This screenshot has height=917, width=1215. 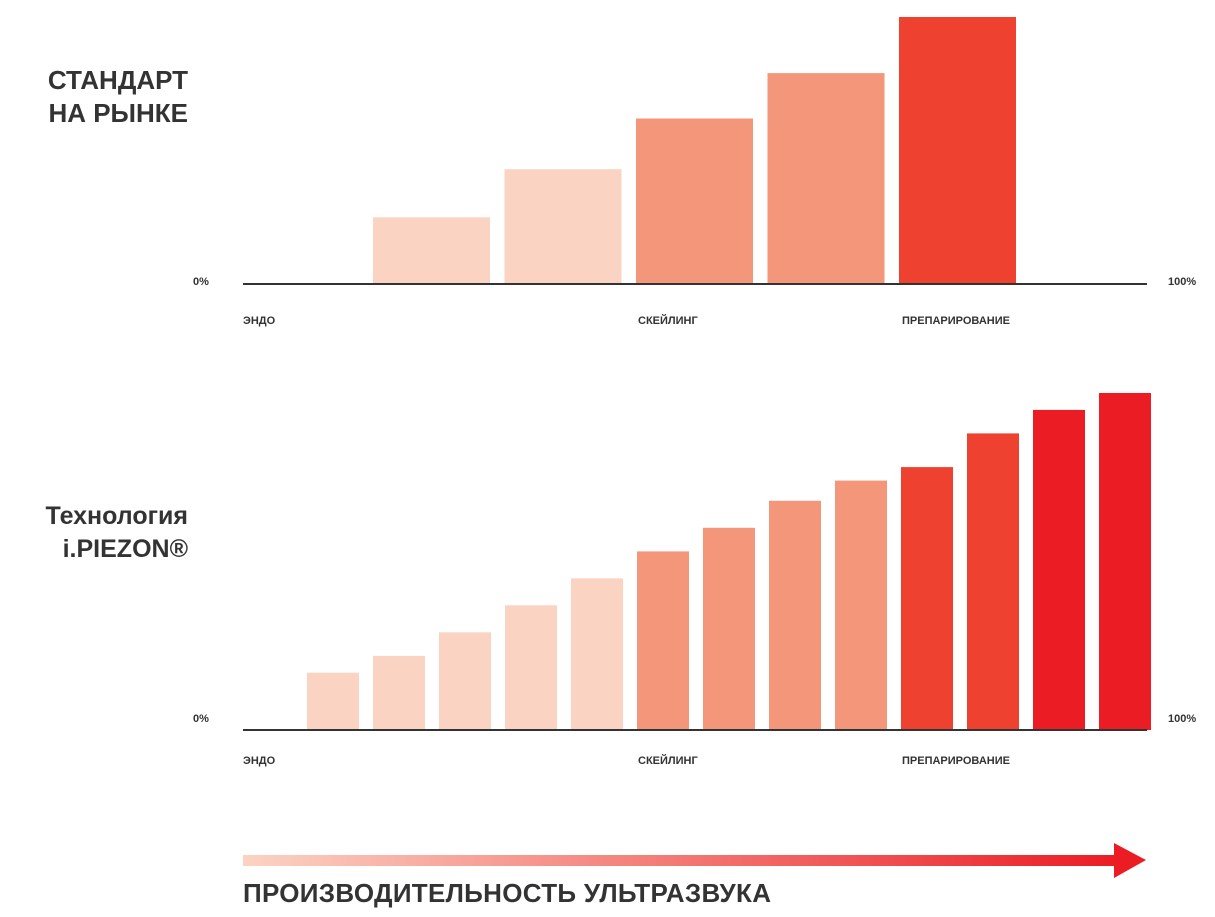 What do you see at coordinates (682, 860) in the screenshot?
I see `arrow-shaft` at bounding box center [682, 860].